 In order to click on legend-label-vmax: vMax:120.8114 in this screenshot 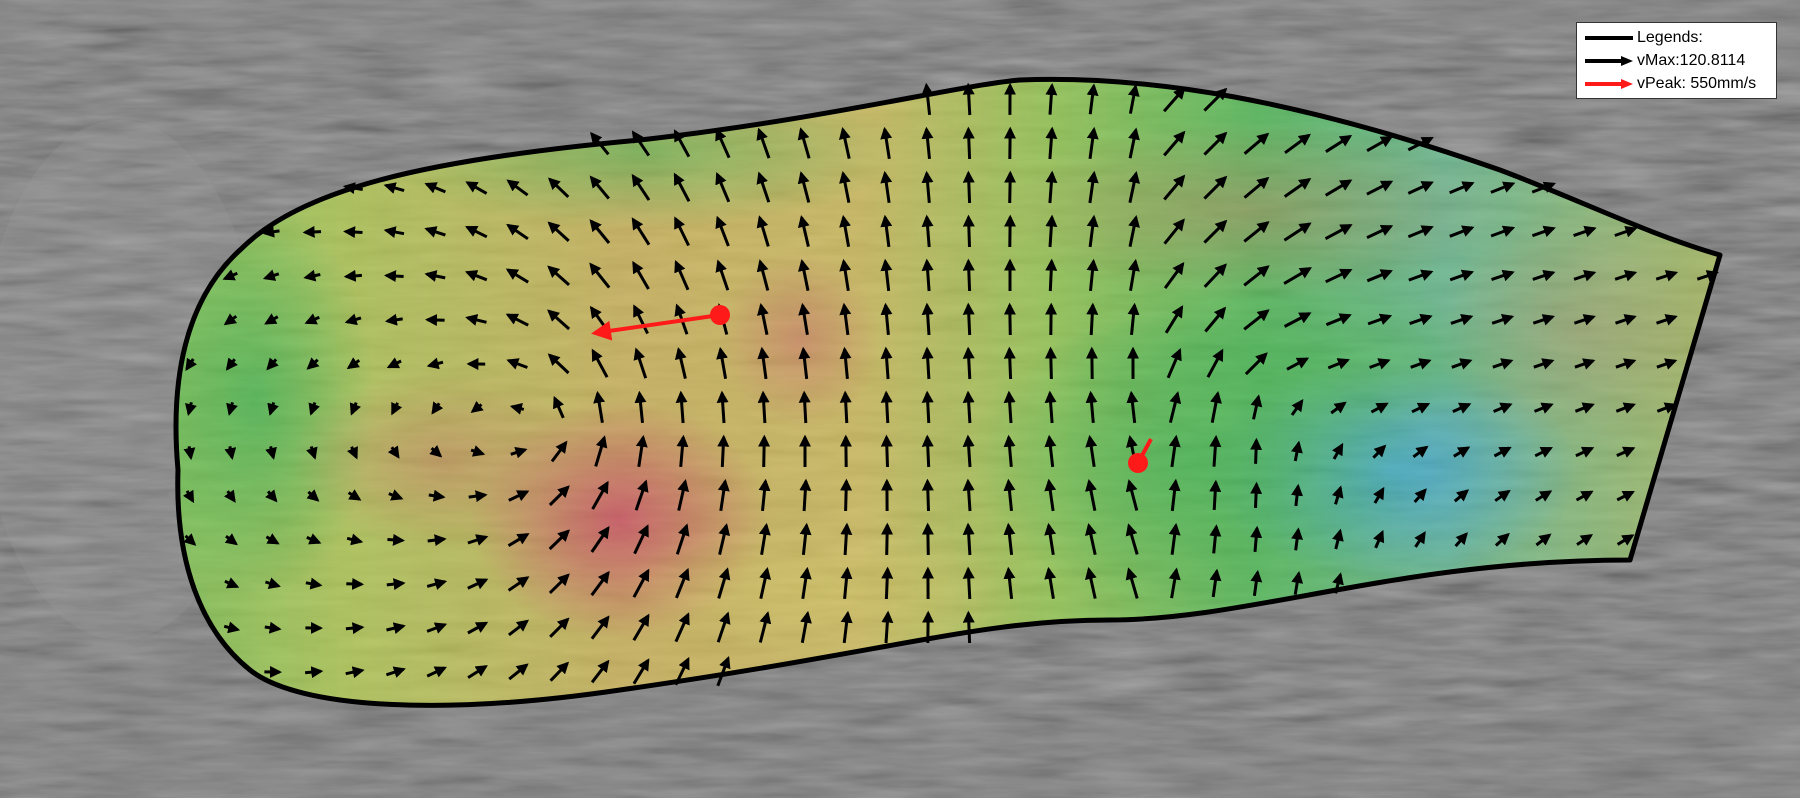, I will do `click(1691, 60)`.